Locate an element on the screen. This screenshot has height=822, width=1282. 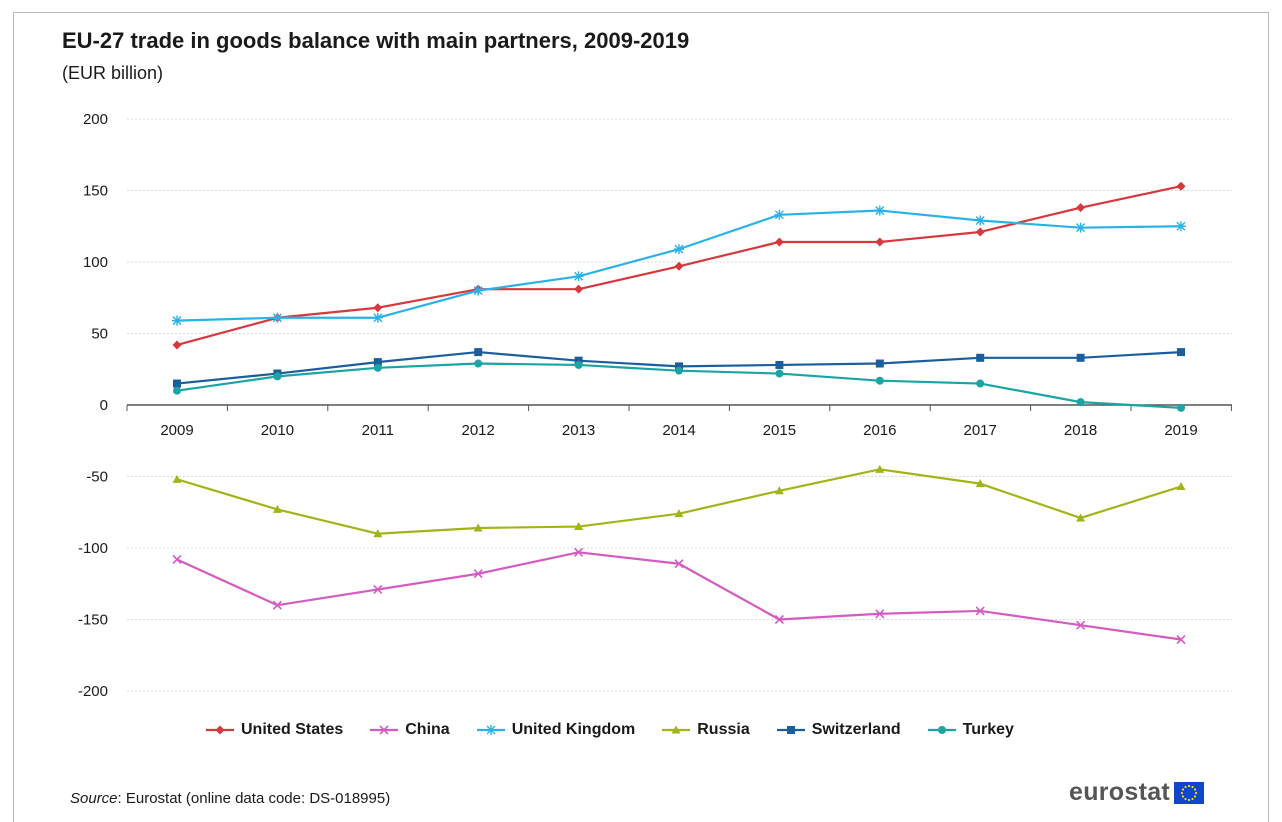
legend-item: Russia is located at coordinates (705, 730).